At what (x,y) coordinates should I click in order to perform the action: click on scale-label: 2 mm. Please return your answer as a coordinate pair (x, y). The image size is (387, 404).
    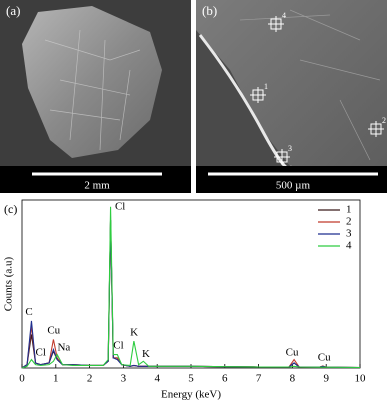
    Looking at the image, I should click on (97, 186).